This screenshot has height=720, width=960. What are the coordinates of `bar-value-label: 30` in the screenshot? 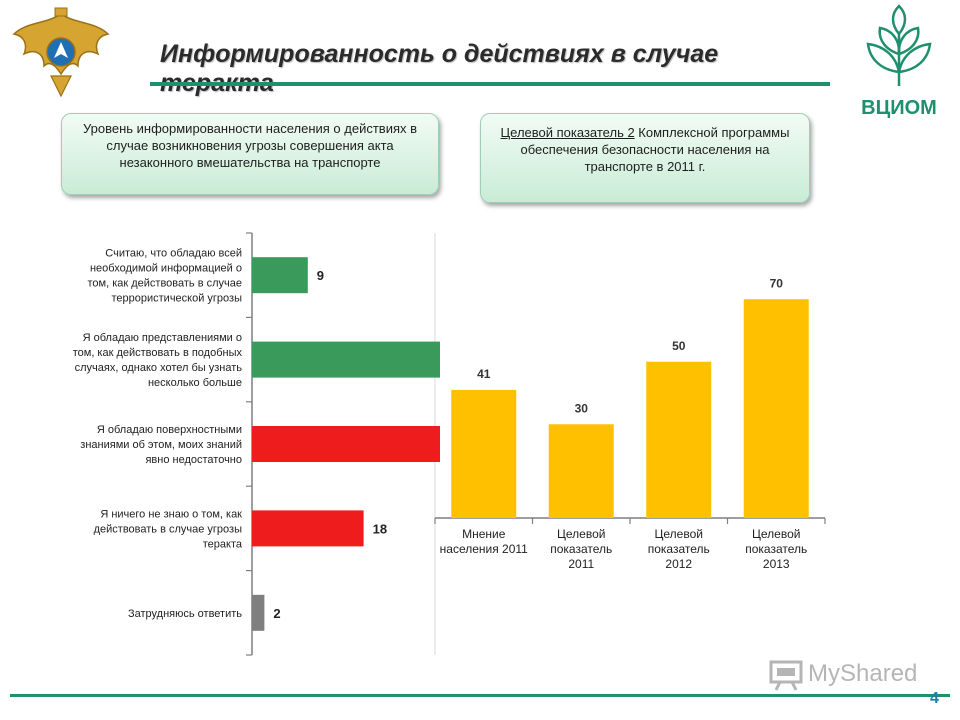 It's located at (582, 408).